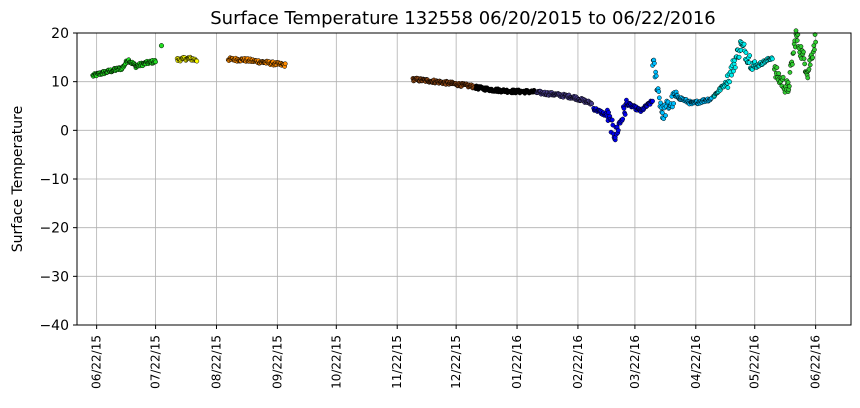 The width and height of the screenshot is (860, 408). What do you see at coordinates (97, 362) in the screenshot?
I see `x-tick-label: 06/22/15` at bounding box center [97, 362].